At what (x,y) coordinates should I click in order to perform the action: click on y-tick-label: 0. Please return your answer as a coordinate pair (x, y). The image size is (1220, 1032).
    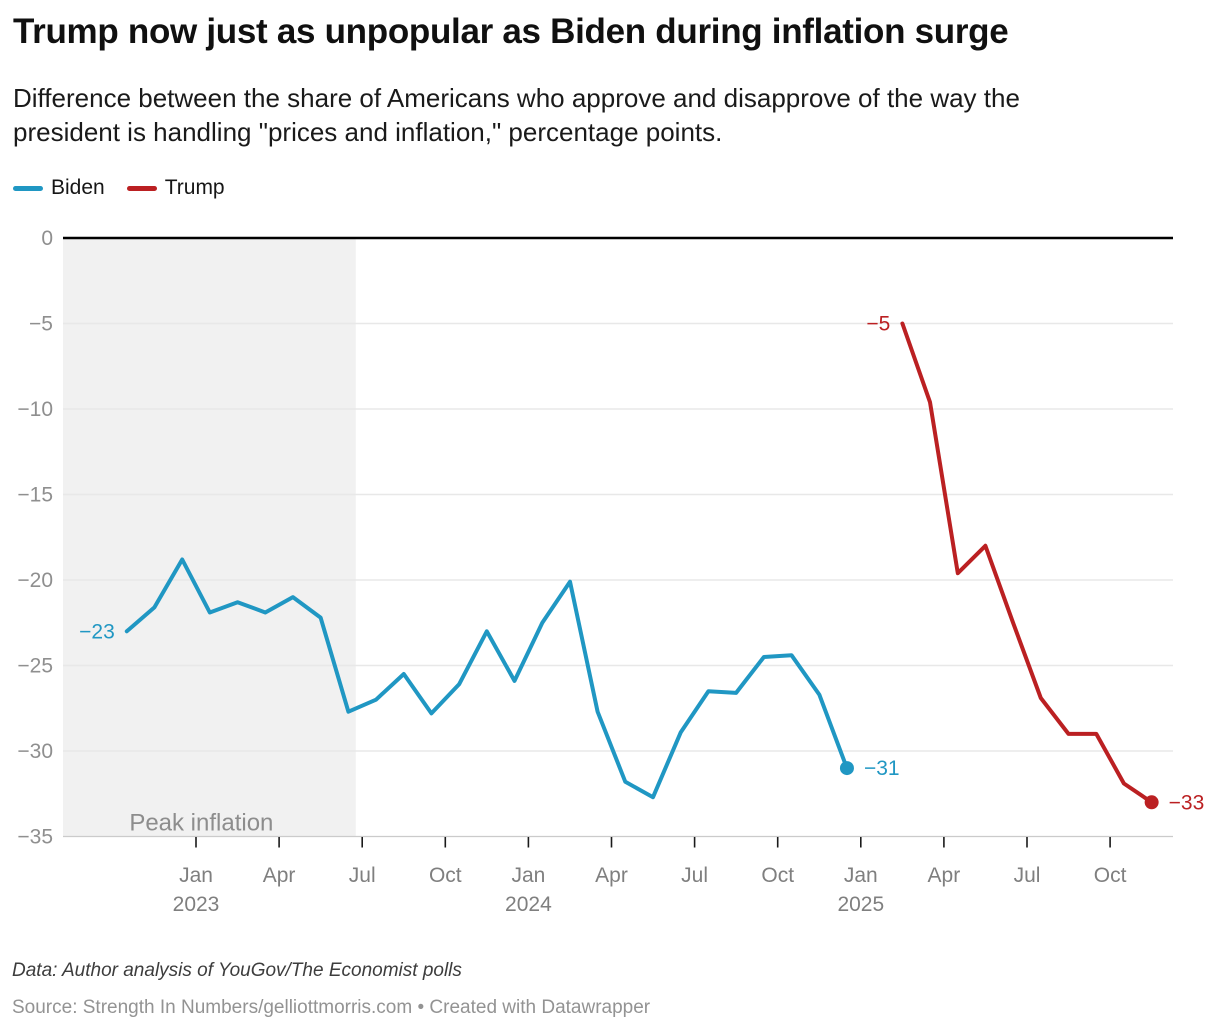
    Looking at the image, I should click on (47, 238).